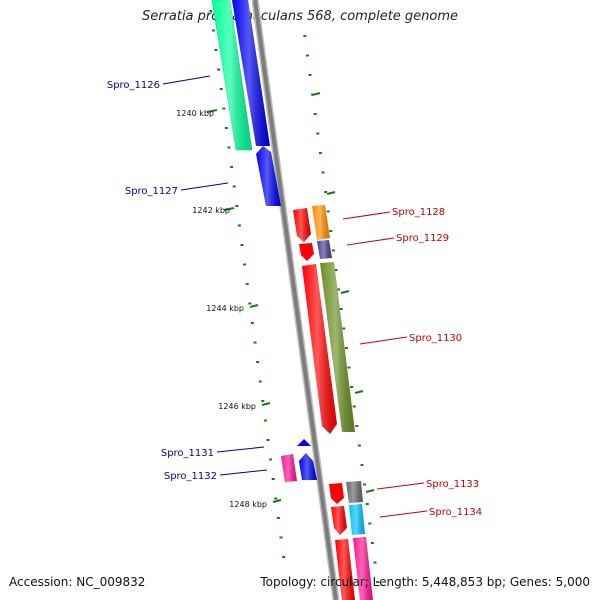 This screenshot has width=600, height=600. I want to click on gene-label: Spro_1131, so click(187, 453).